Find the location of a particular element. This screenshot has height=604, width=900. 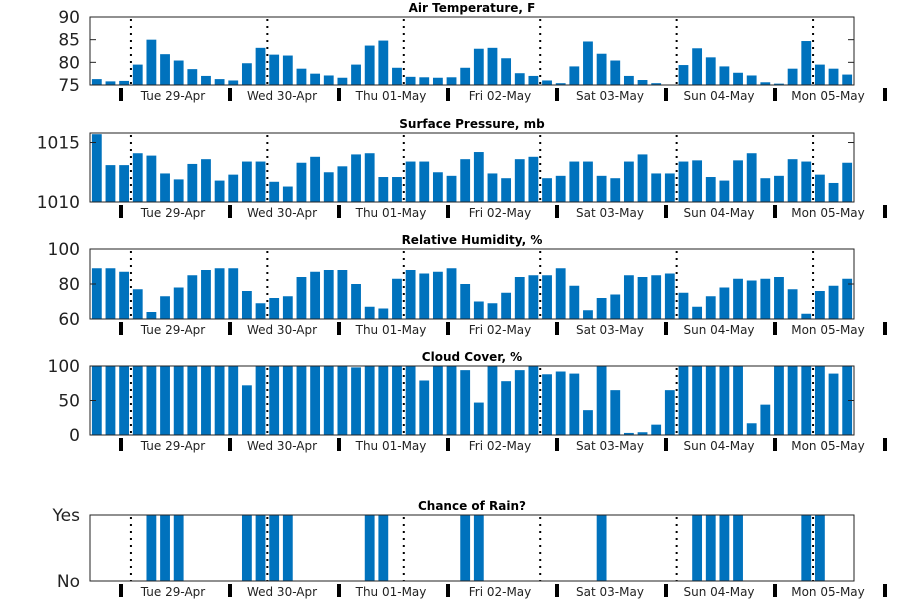

panel-title: Surface Pressure, mb is located at coordinates (472, 124).